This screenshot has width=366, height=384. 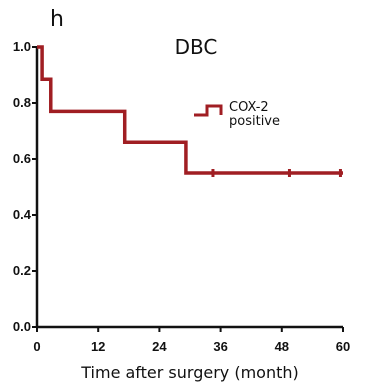 I want to click on y-tick-label: 0.2, so click(x=22, y=270).